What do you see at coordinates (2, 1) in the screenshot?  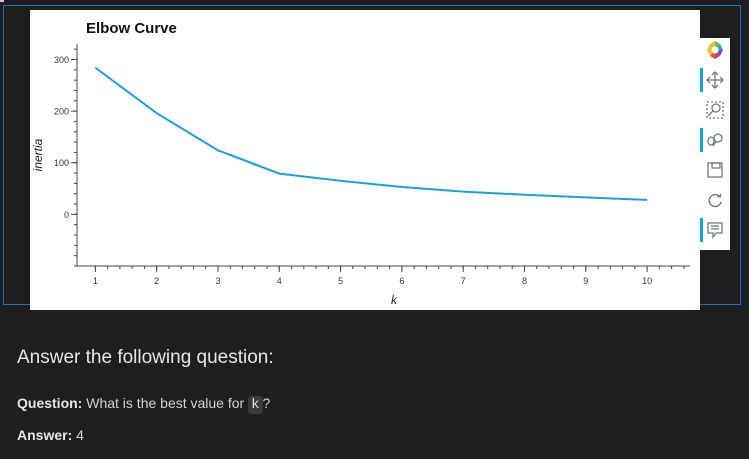 I see `cell-marker` at bounding box center [2, 1].